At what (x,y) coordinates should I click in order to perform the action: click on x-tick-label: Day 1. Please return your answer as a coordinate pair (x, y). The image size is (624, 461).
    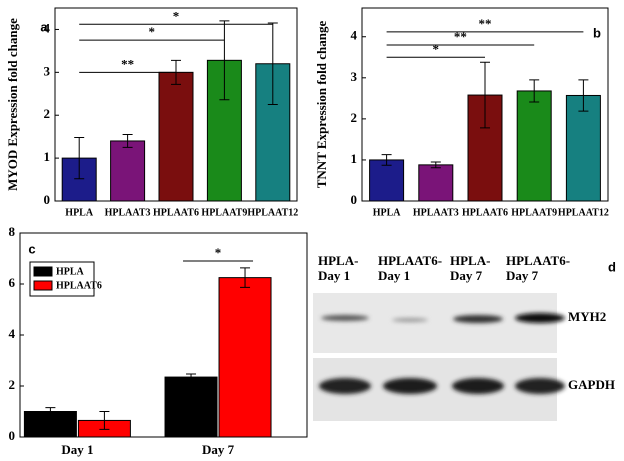
    Looking at the image, I should click on (77, 449).